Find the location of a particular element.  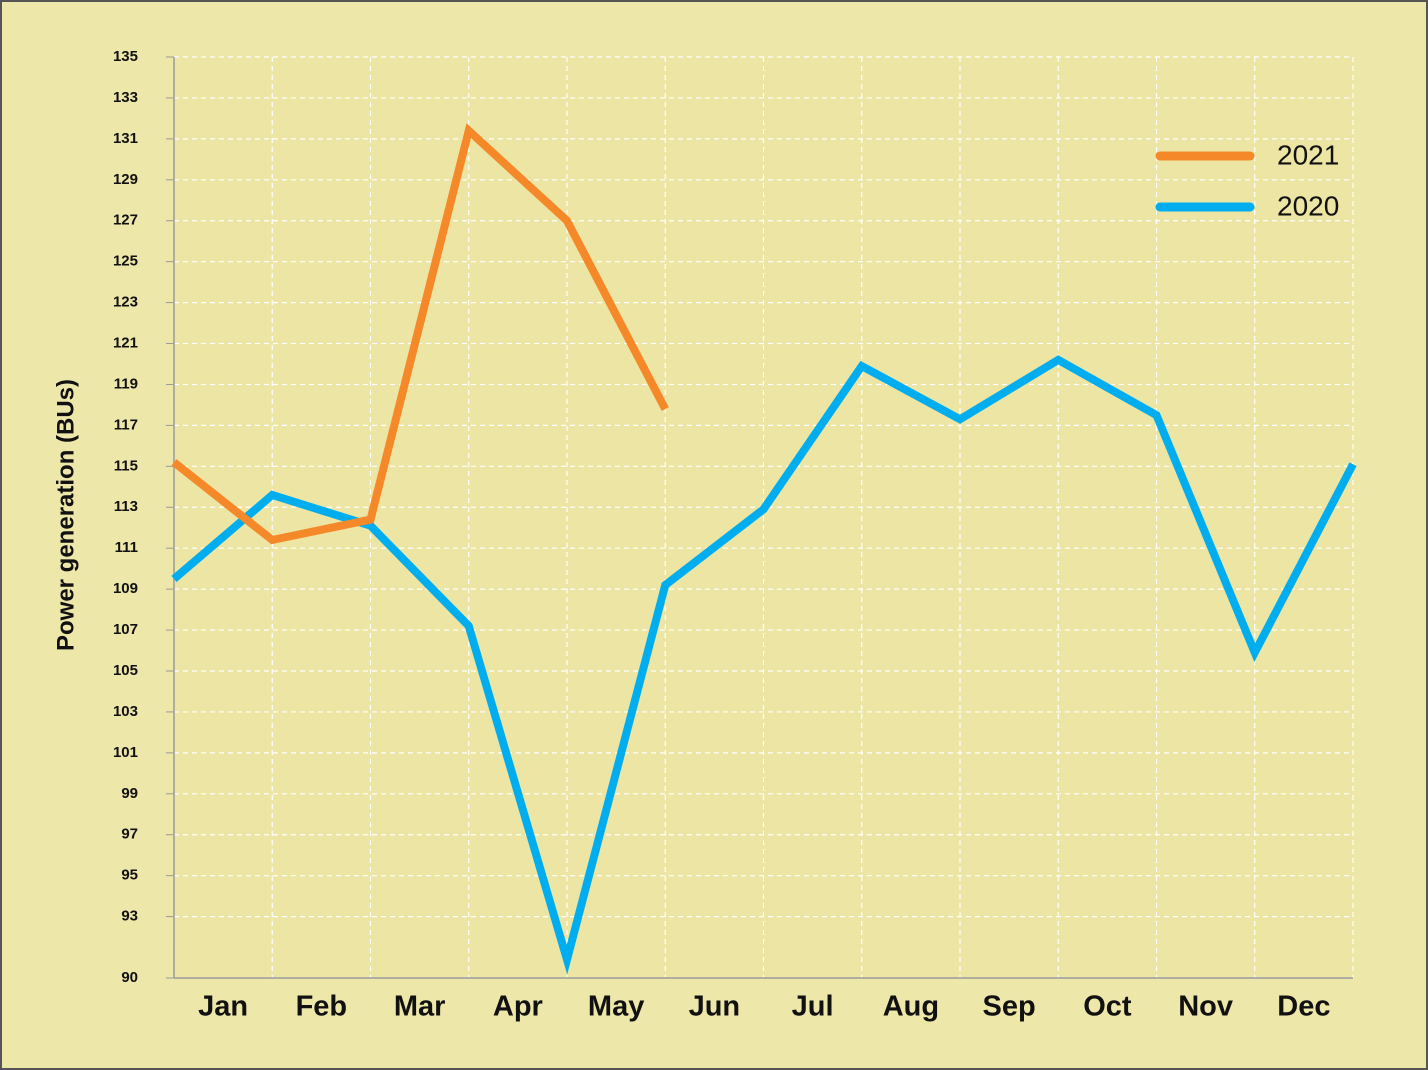

y-tick-label: 115 is located at coordinates (126, 465).